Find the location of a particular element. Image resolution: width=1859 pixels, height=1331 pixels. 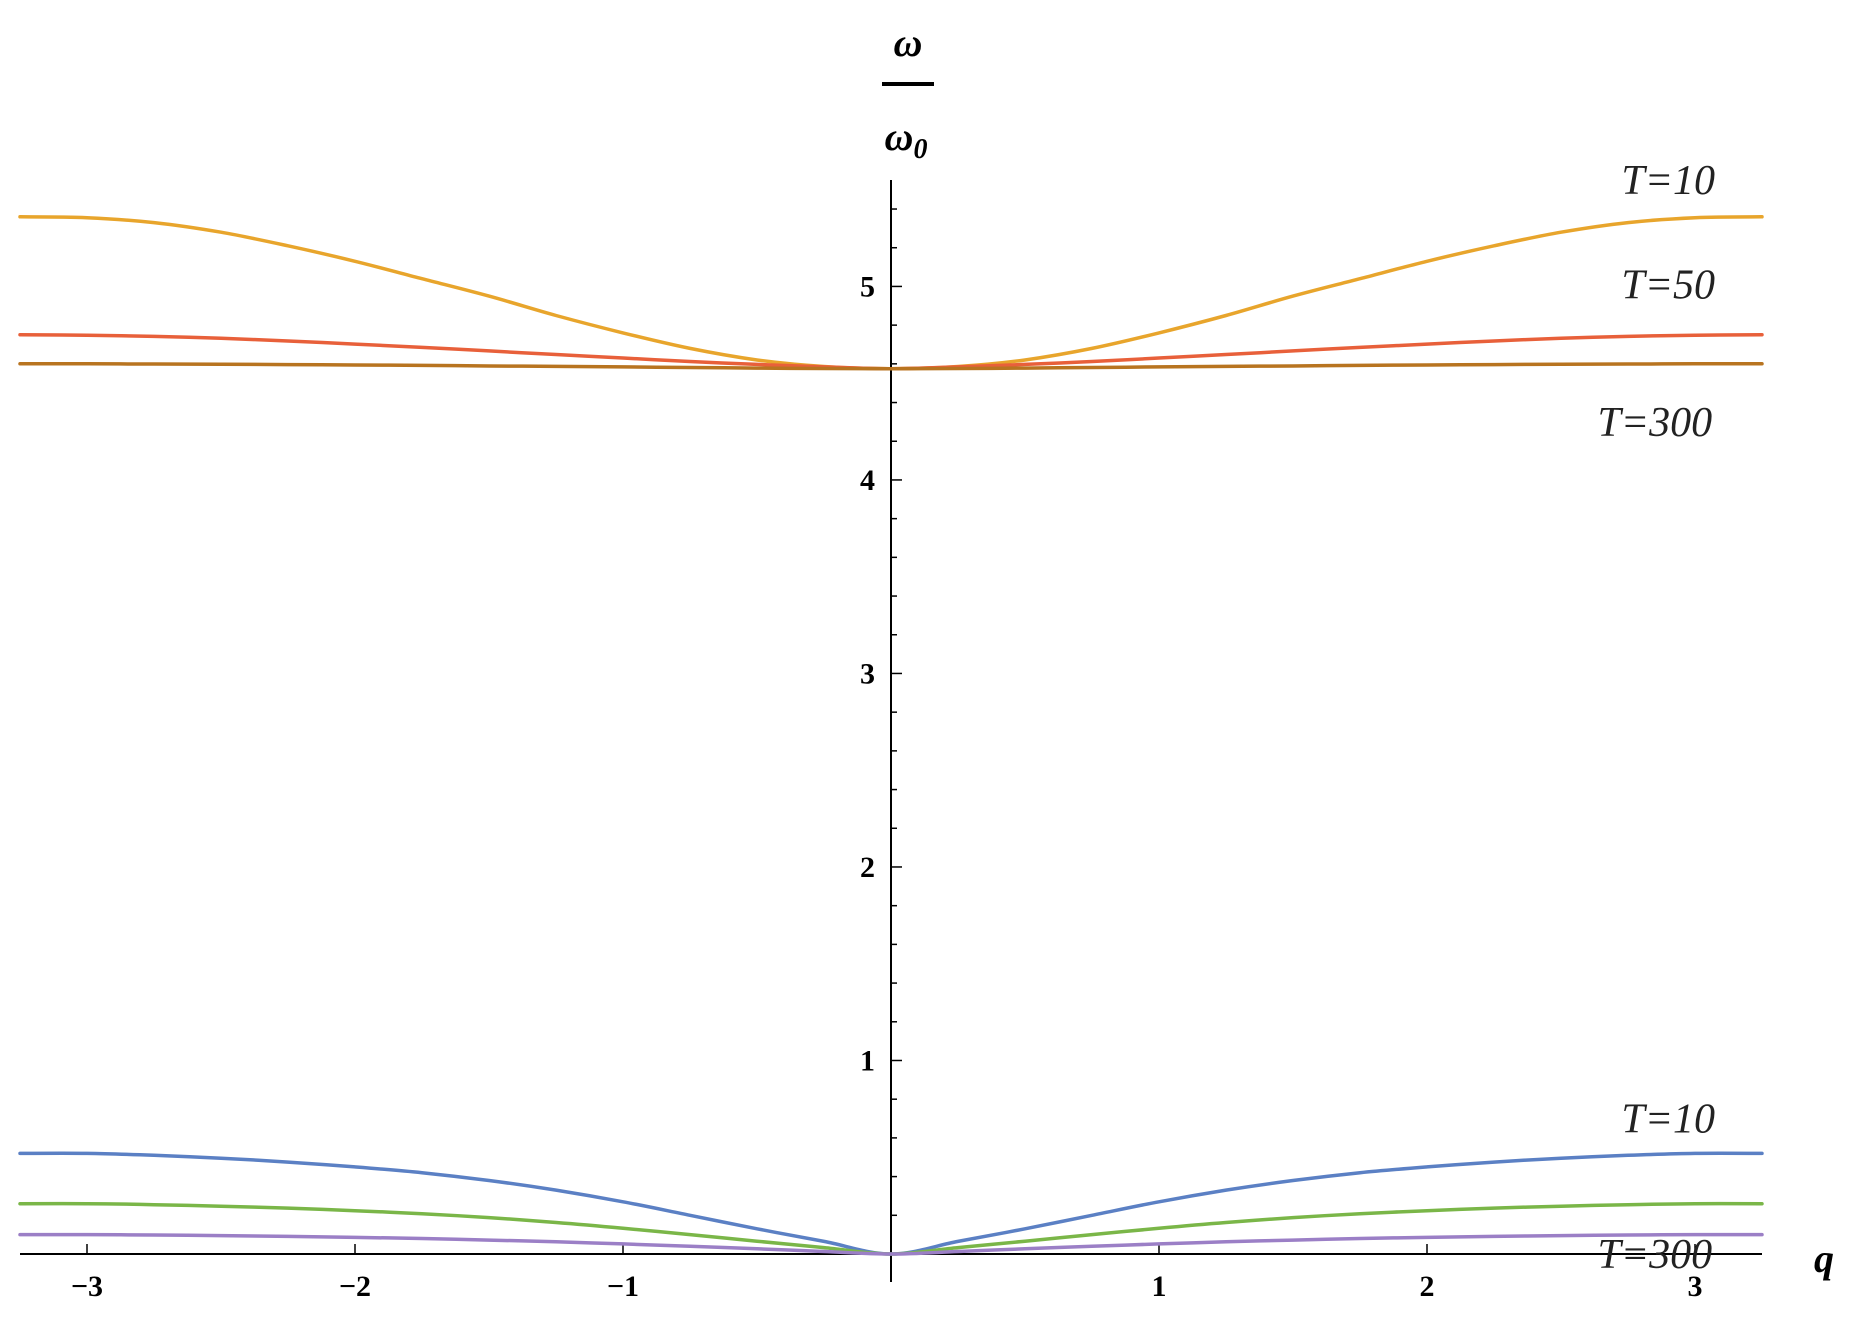

series-annotations: T=10 T=50 T=300 T=10 T=300 is located at coordinates (1656, 718).